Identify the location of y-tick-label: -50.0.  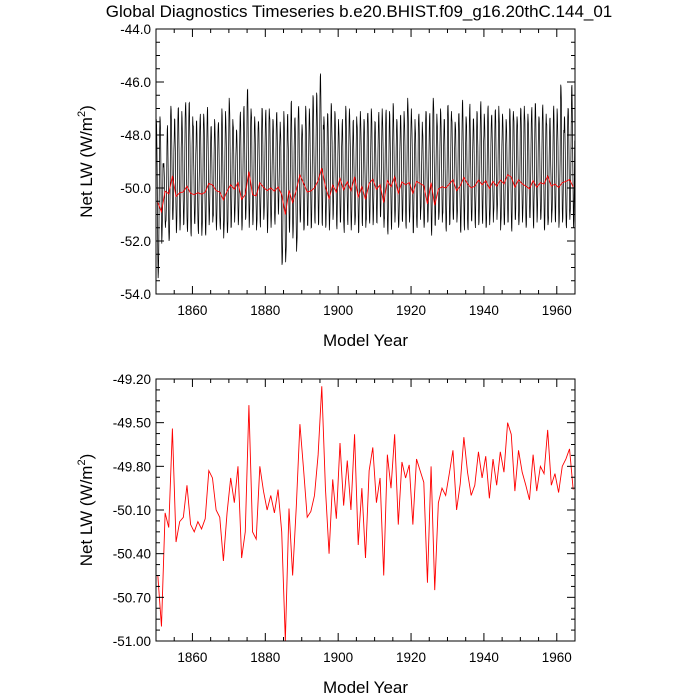
(135, 188).